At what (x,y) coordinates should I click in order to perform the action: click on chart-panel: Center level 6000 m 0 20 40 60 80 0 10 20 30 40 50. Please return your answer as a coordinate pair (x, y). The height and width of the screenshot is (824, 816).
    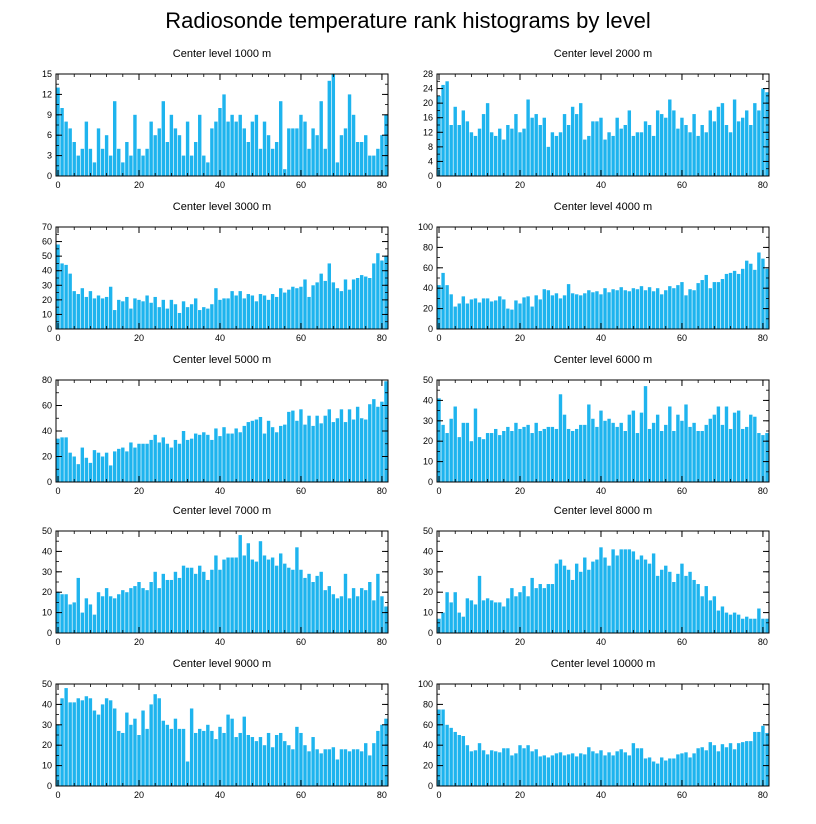
    Looking at the image, I should click on (596, 425).